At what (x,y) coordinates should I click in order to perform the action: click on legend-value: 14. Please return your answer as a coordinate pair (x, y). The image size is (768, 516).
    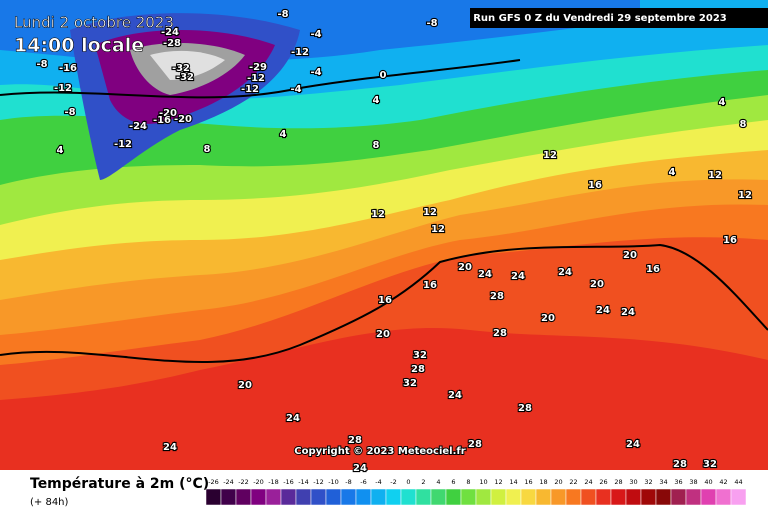
    Looking at the image, I should click on (513, 482).